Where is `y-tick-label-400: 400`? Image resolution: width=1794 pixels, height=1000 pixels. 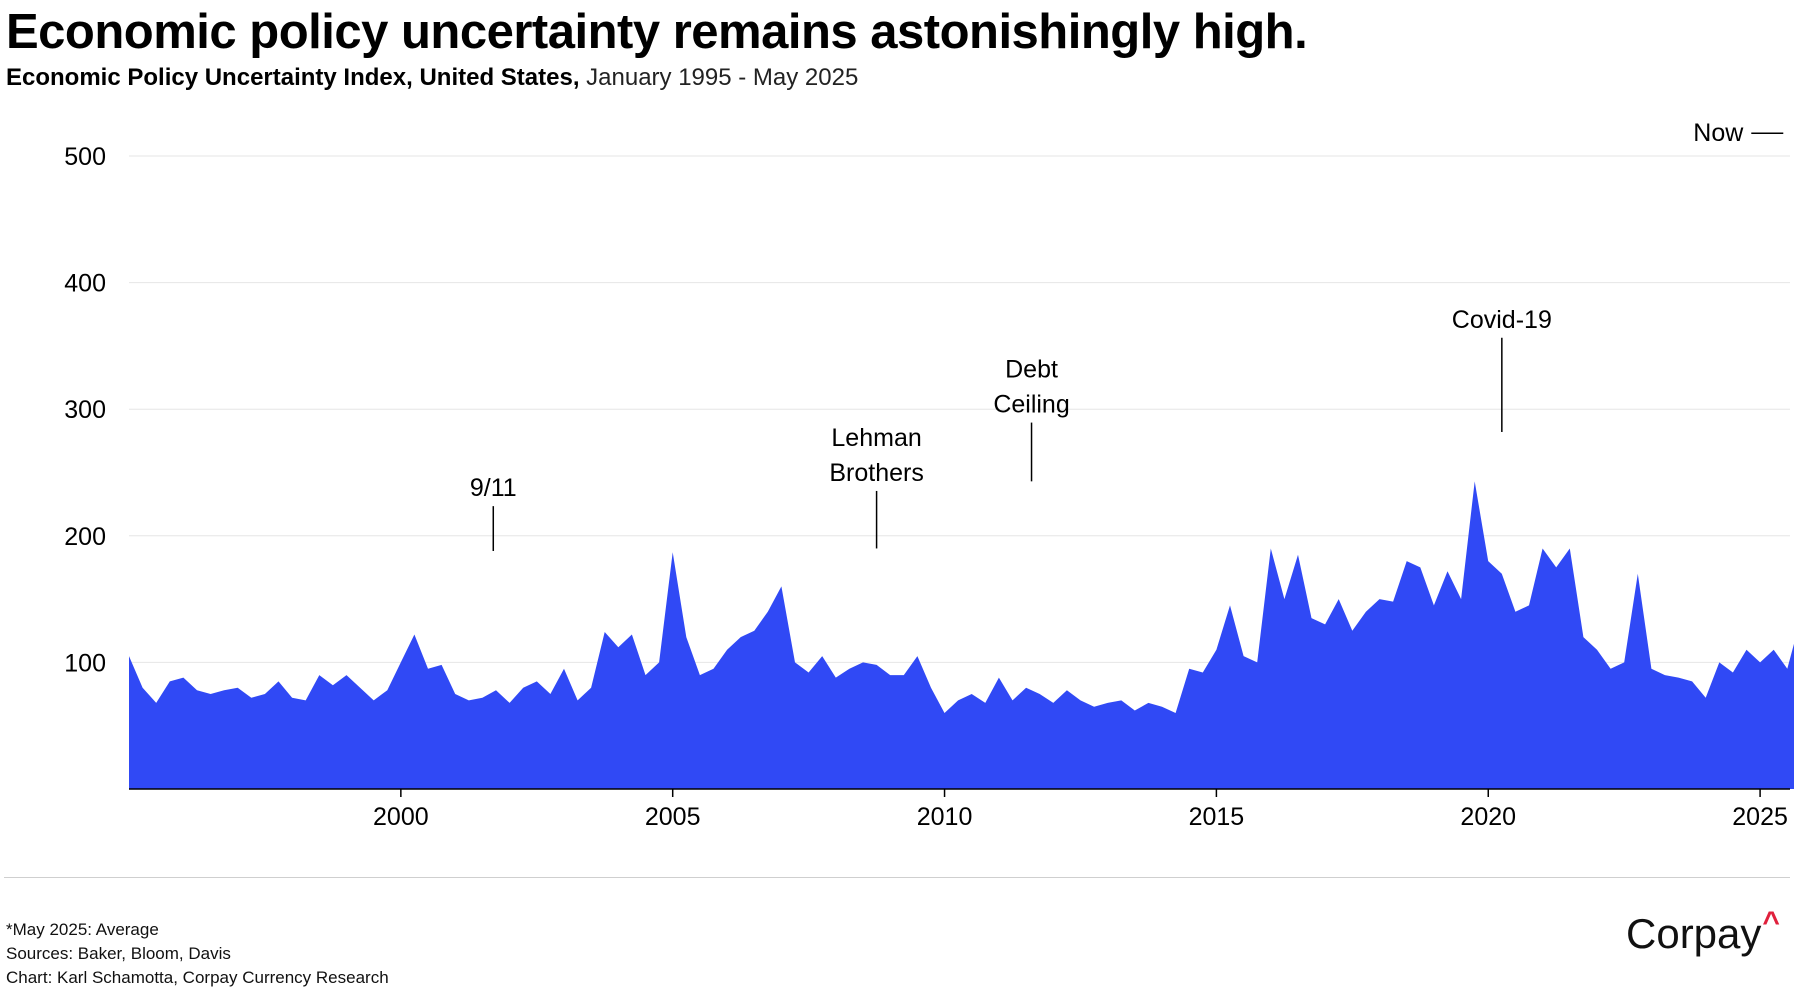 y-tick-label-400: 400 is located at coordinates (85, 284).